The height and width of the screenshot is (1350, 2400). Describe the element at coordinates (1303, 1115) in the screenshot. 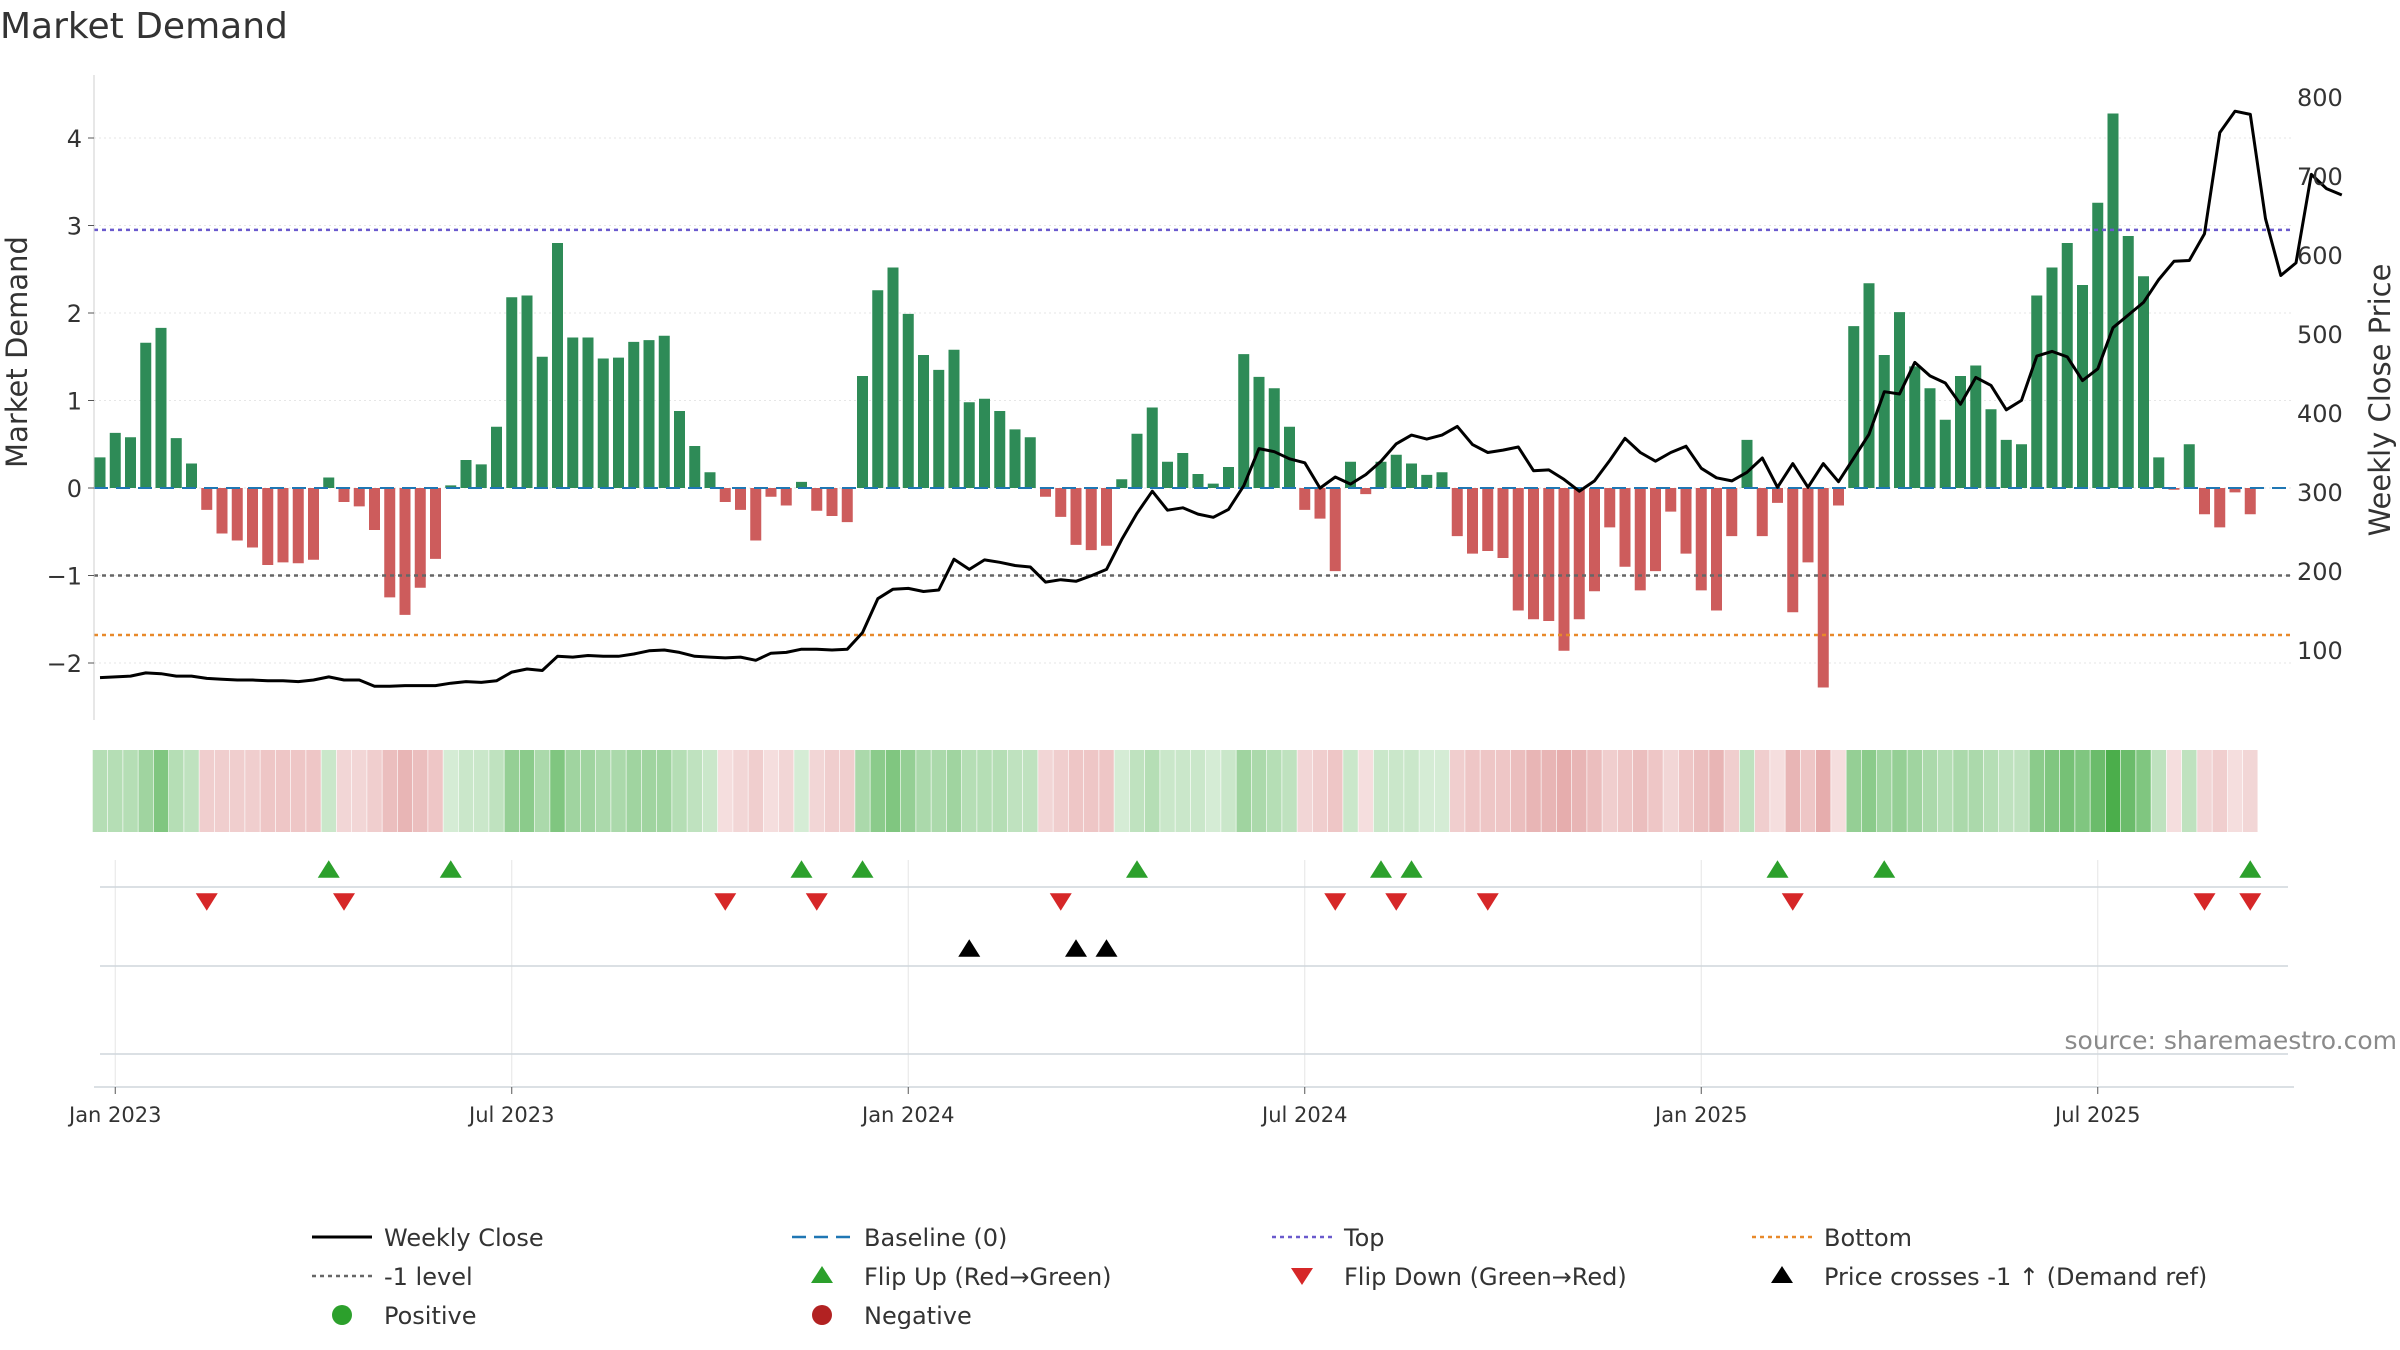

I see `date-tick-label: Jul 2024` at that location.